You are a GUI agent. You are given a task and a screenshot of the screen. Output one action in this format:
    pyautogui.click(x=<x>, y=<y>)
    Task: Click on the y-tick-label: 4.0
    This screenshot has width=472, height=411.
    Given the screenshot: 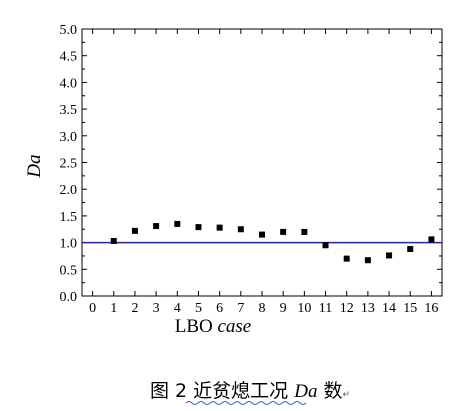 What is the action you would take?
    pyautogui.click(x=69, y=83)
    